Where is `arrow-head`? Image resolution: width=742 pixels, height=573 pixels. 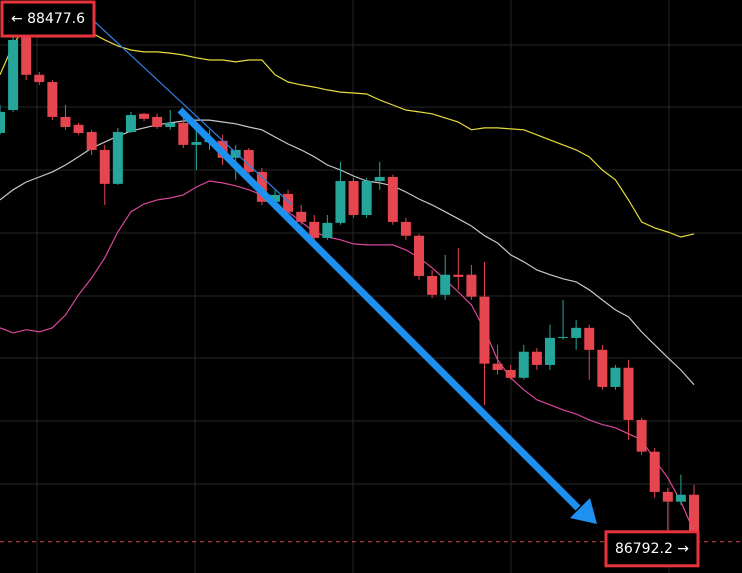
arrow-head is located at coordinates (583, 511).